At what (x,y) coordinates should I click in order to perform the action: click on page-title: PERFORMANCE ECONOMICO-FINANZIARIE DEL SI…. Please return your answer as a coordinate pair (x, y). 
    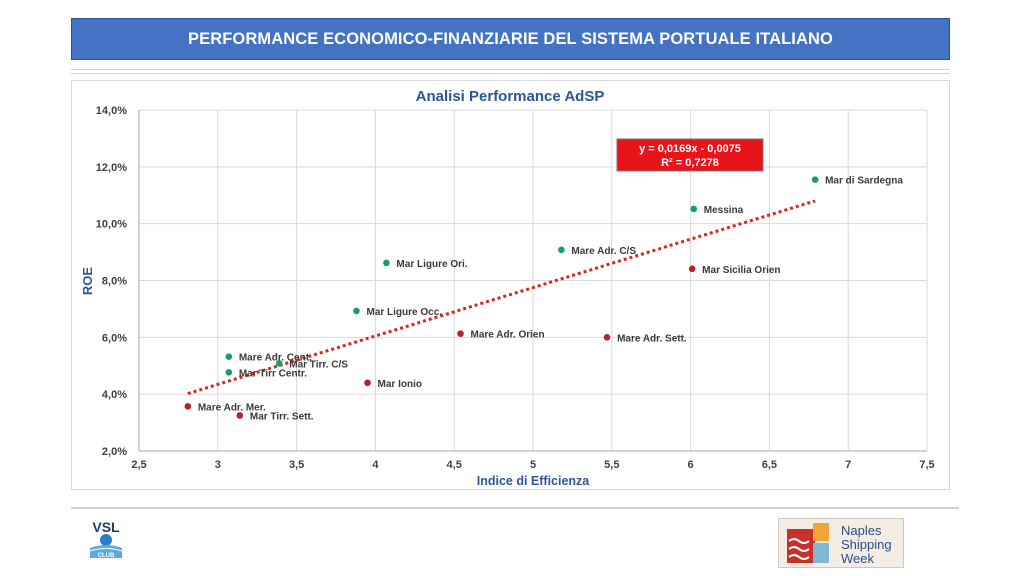
    Looking at the image, I should click on (510, 38).